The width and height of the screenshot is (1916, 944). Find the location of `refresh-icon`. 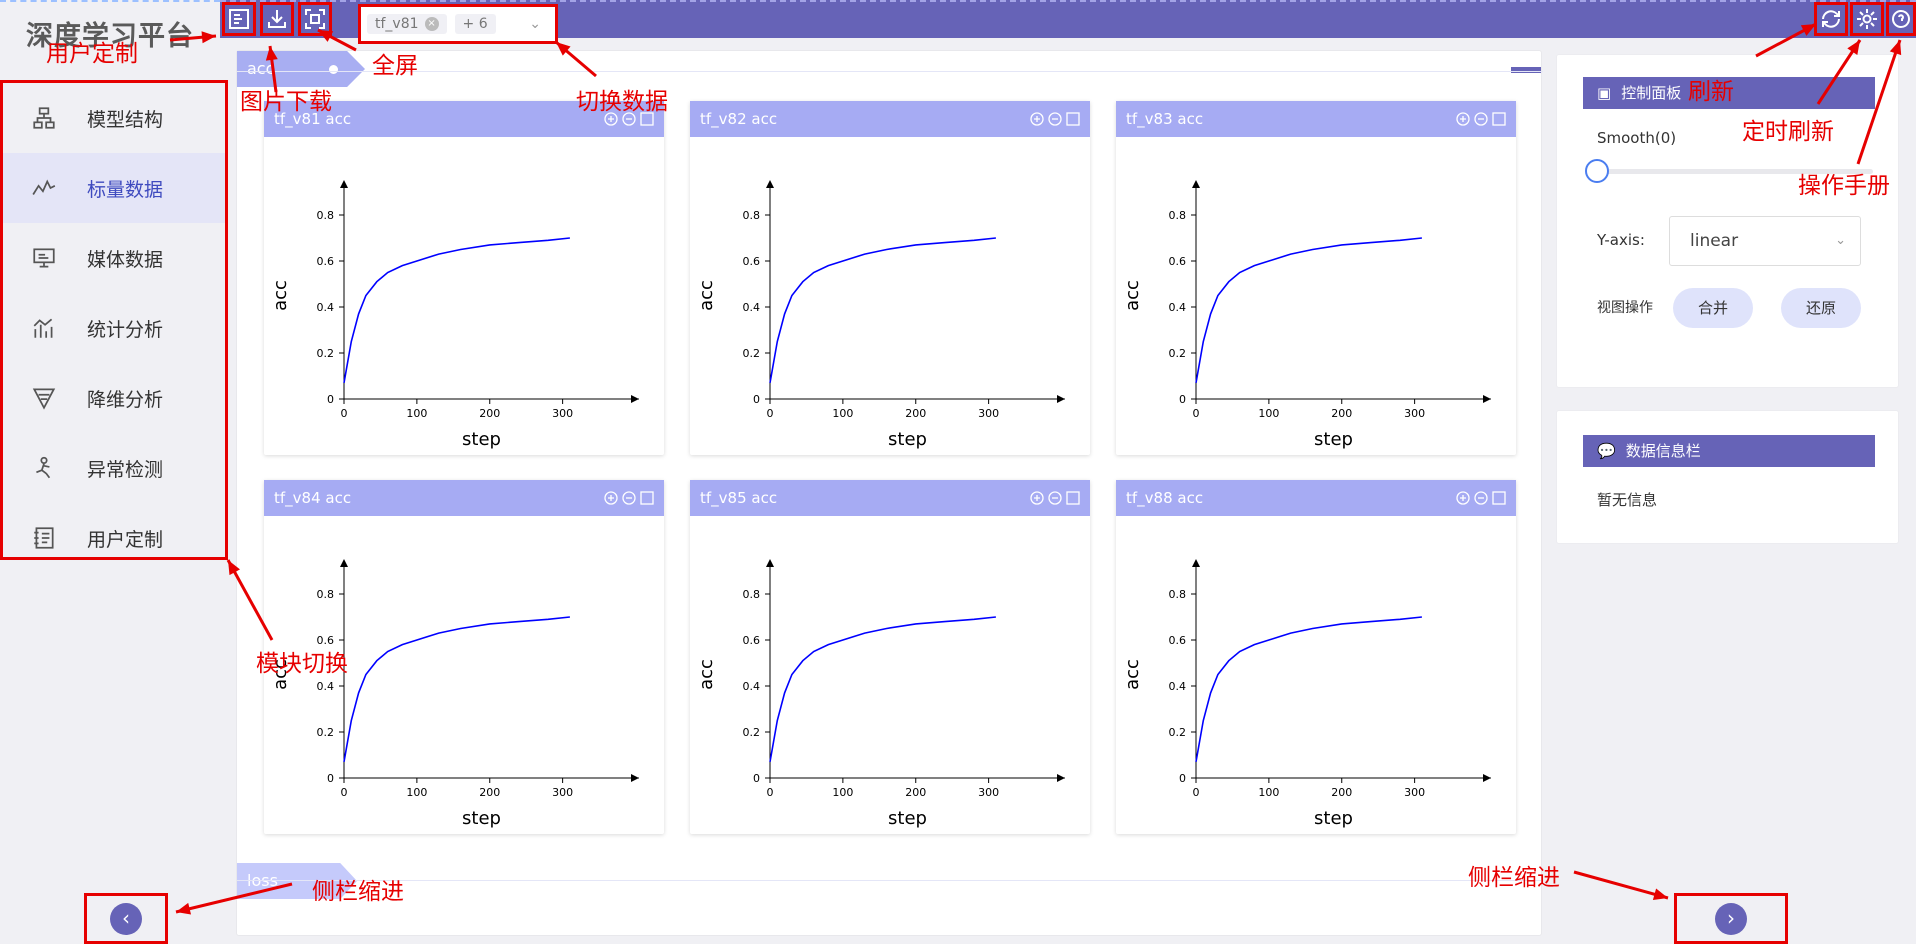

refresh-icon is located at coordinates (1831, 19).